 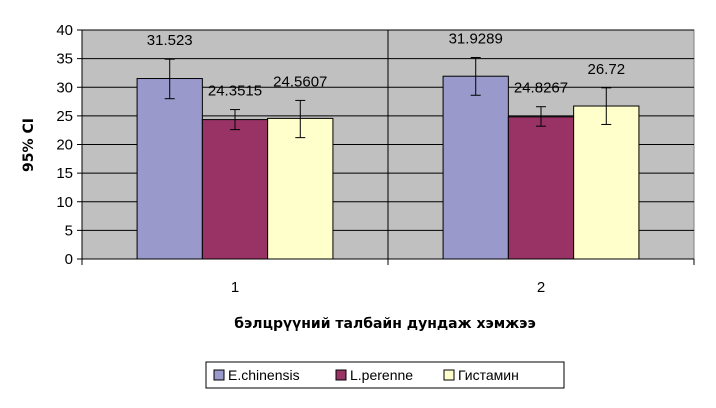 I want to click on y-tick-label: 10, so click(x=64, y=202).